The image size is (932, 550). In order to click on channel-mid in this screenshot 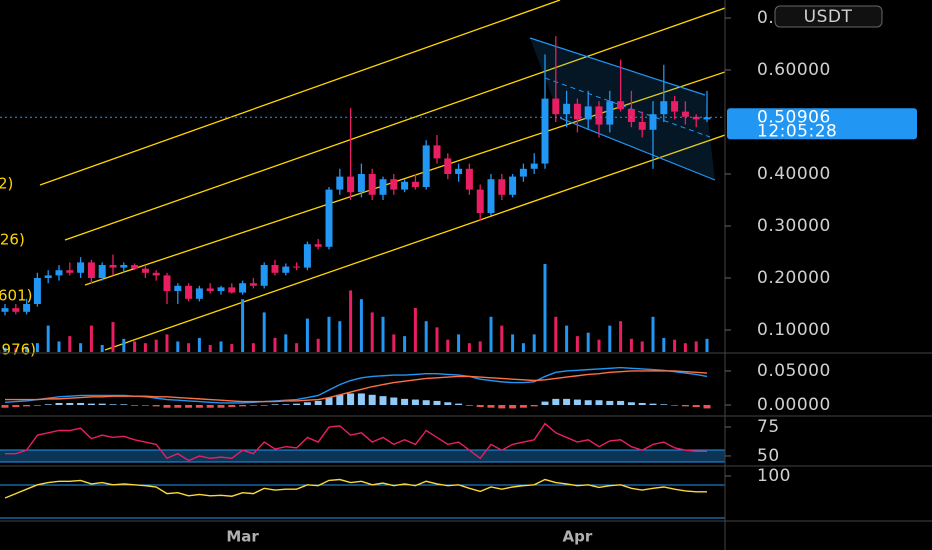, I will do `click(627, 107)`.